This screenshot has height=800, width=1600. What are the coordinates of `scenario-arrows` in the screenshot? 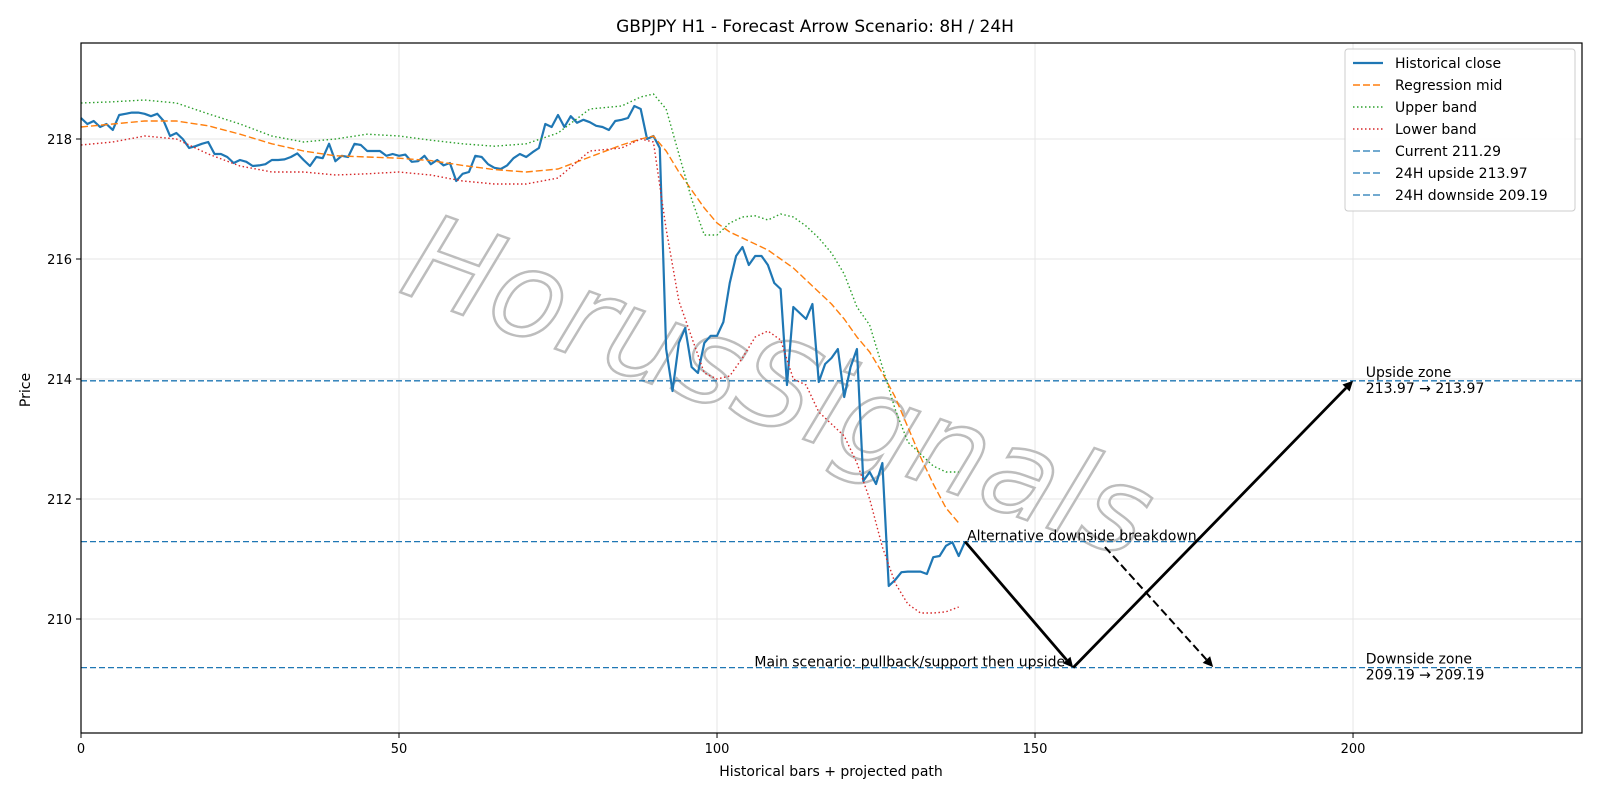 It's located at (1159, 524).